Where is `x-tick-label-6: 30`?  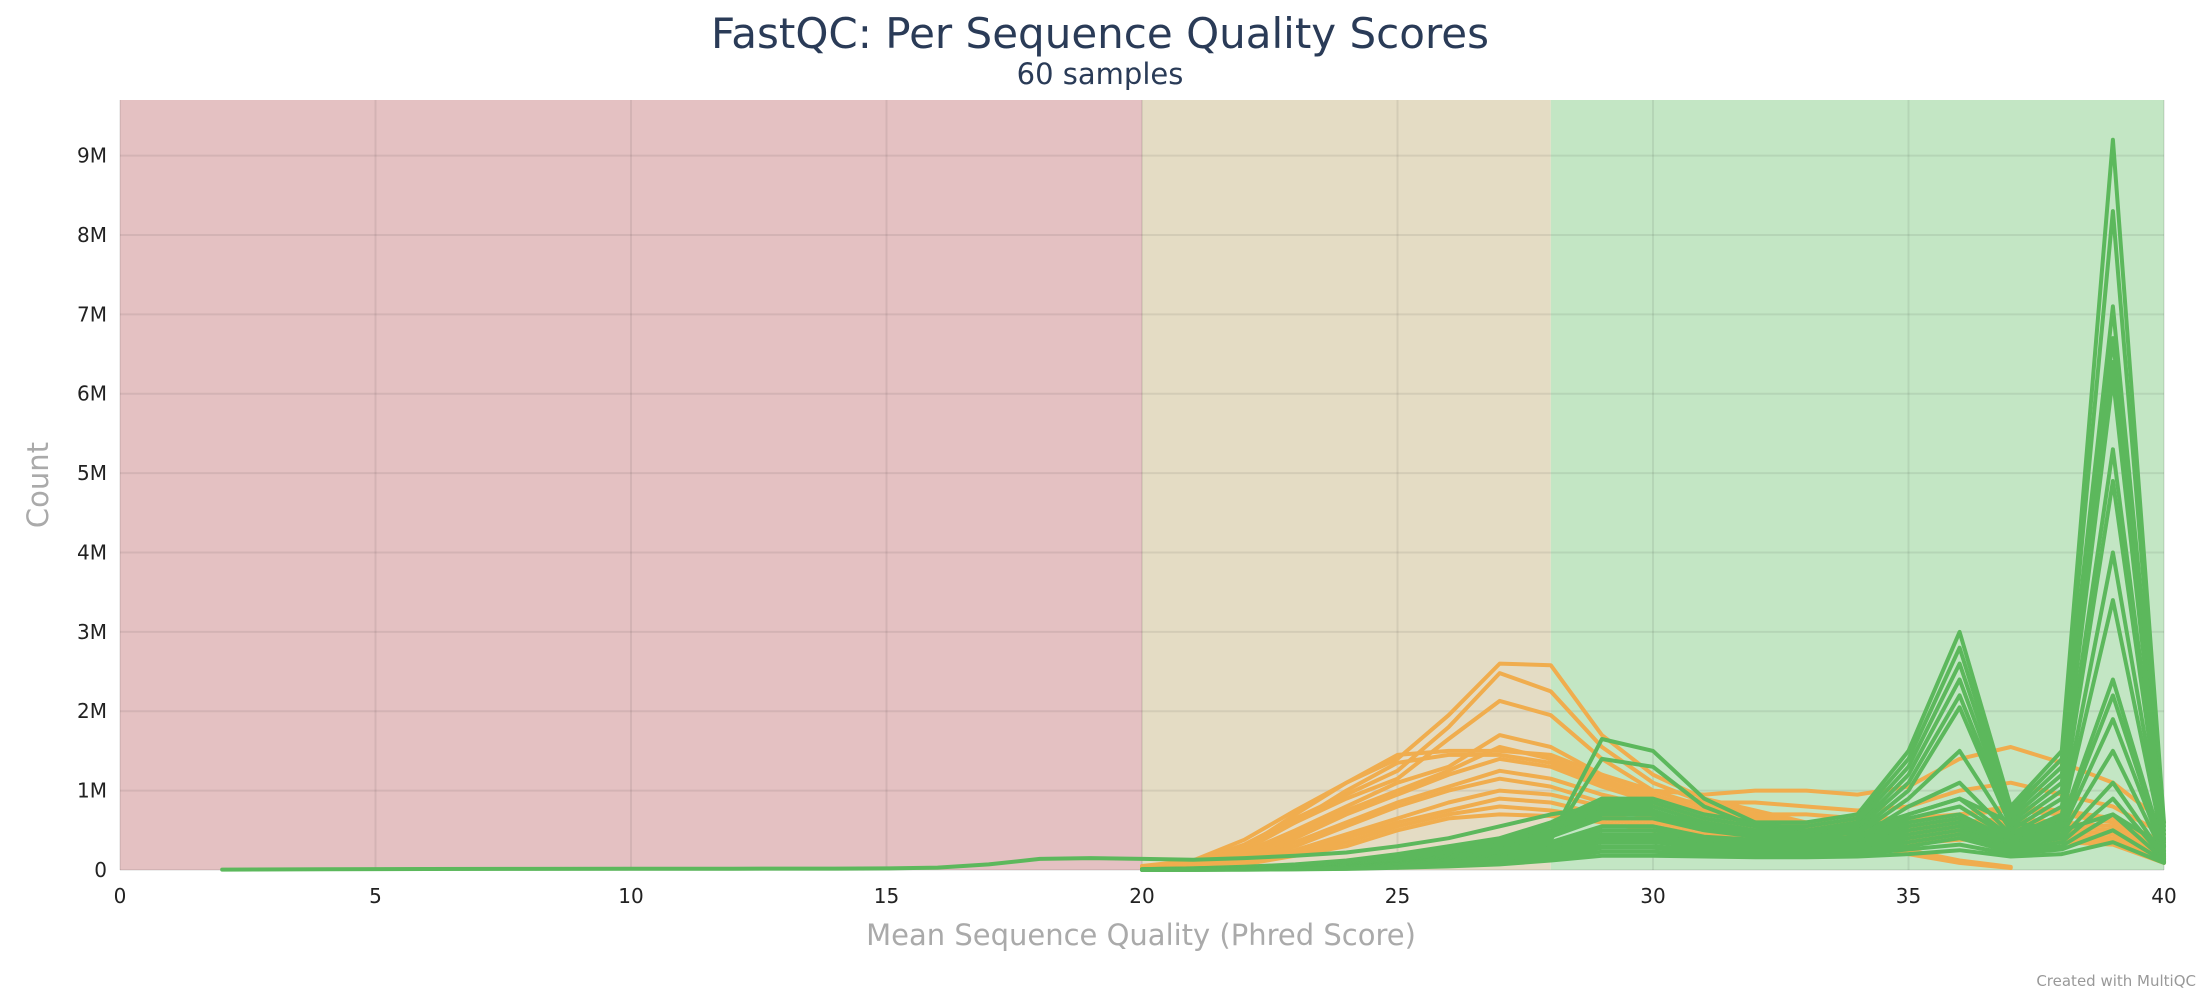
x-tick-label-6: 30 is located at coordinates (1652, 896).